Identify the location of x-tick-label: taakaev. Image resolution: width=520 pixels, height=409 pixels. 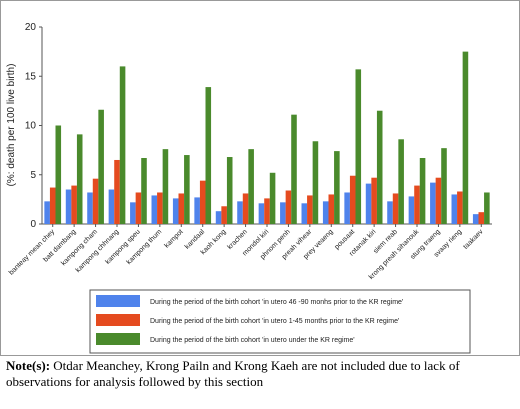
(473, 239).